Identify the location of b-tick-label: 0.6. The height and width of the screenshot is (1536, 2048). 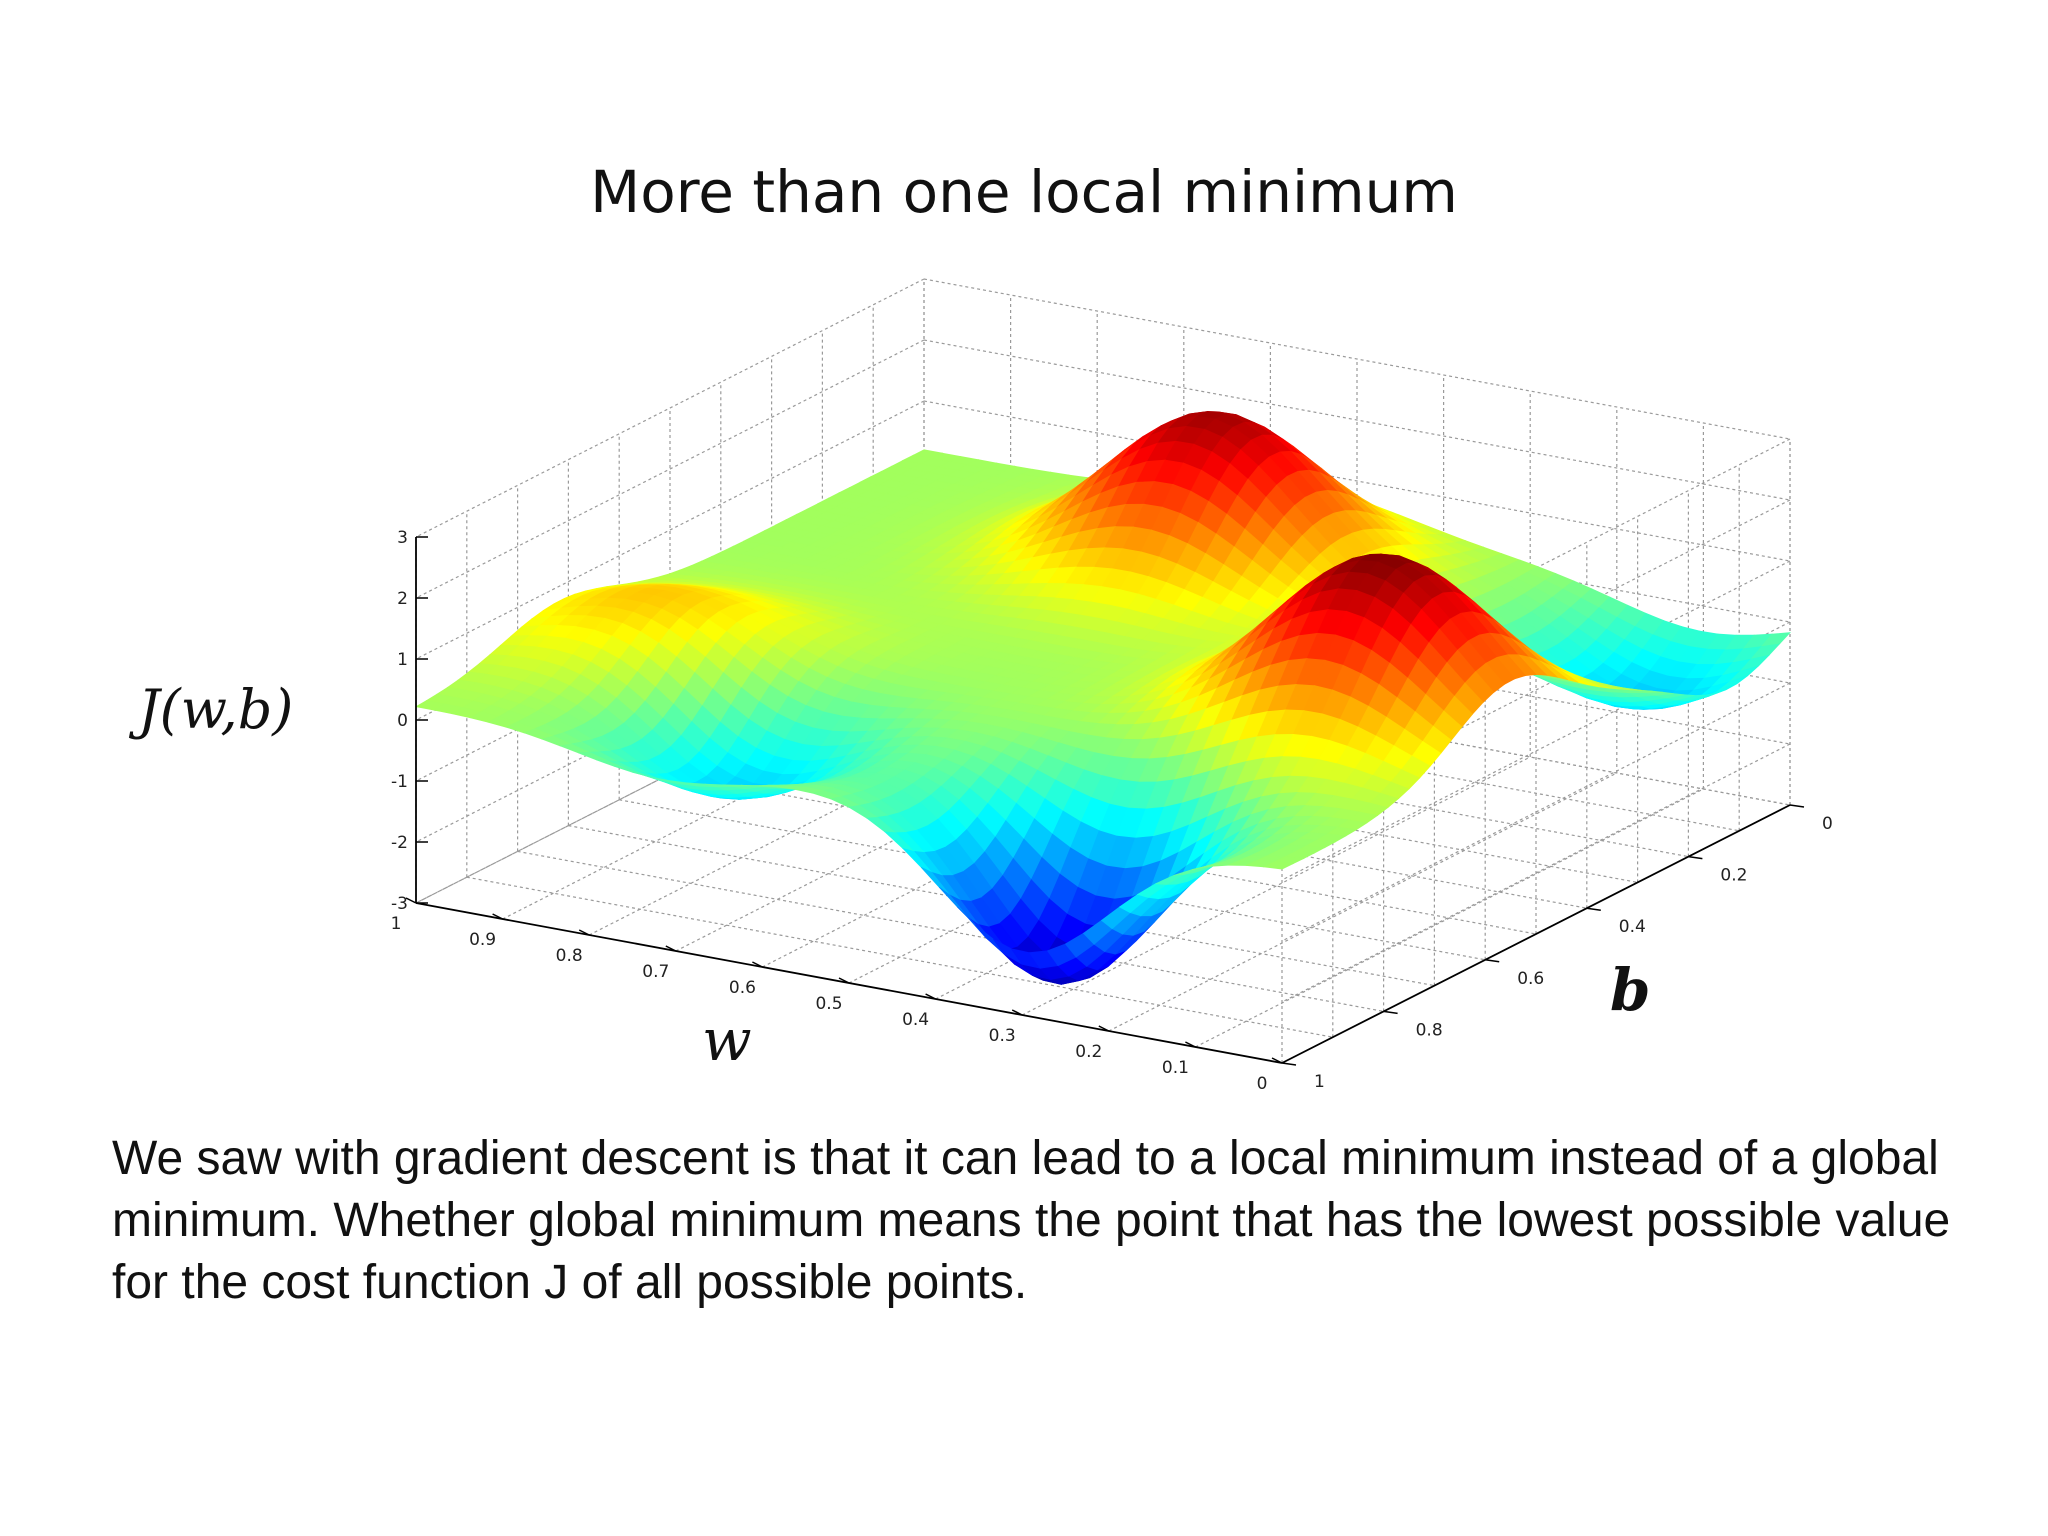
(1530, 979).